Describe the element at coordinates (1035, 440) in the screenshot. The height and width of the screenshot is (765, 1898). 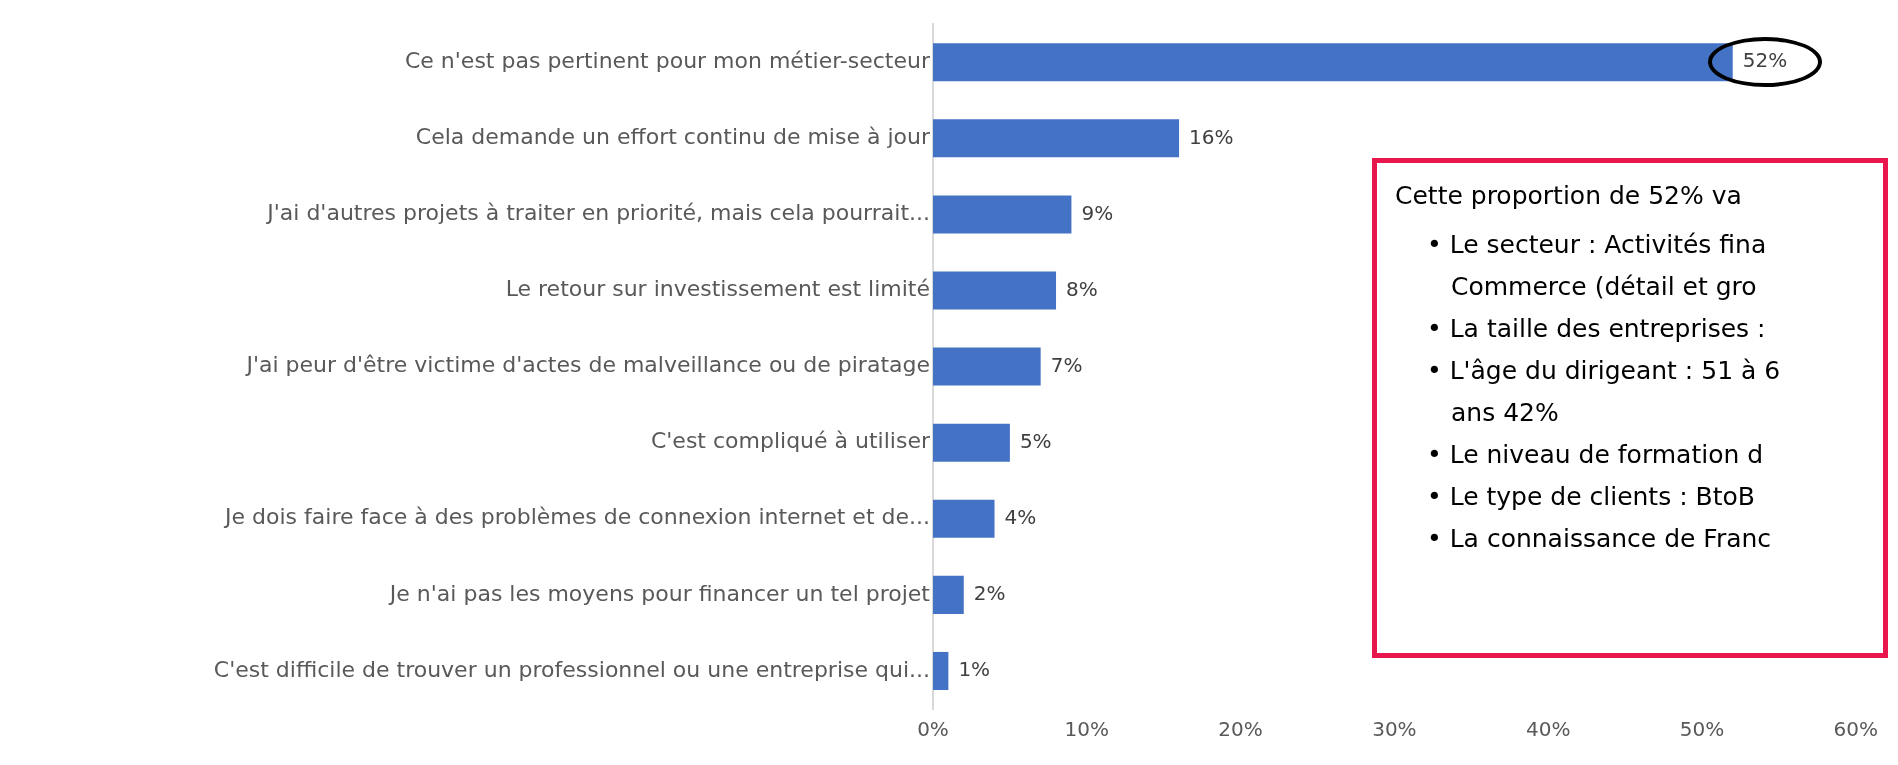
I see `data-label: 5%` at that location.